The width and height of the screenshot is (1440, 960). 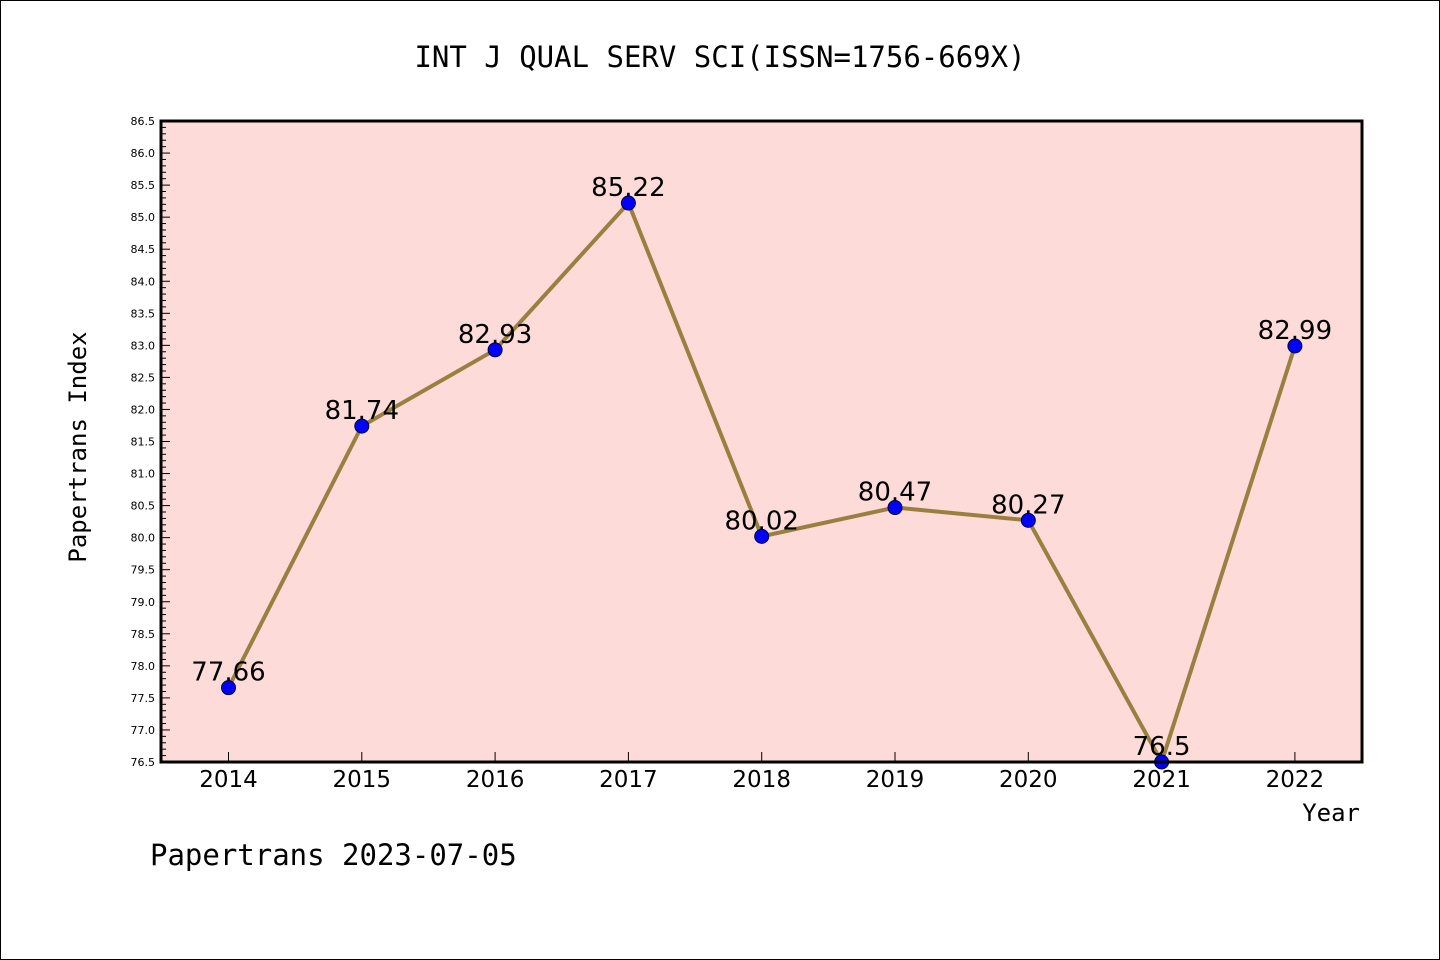 I want to click on y-tick-label: 81.0, so click(x=143, y=474).